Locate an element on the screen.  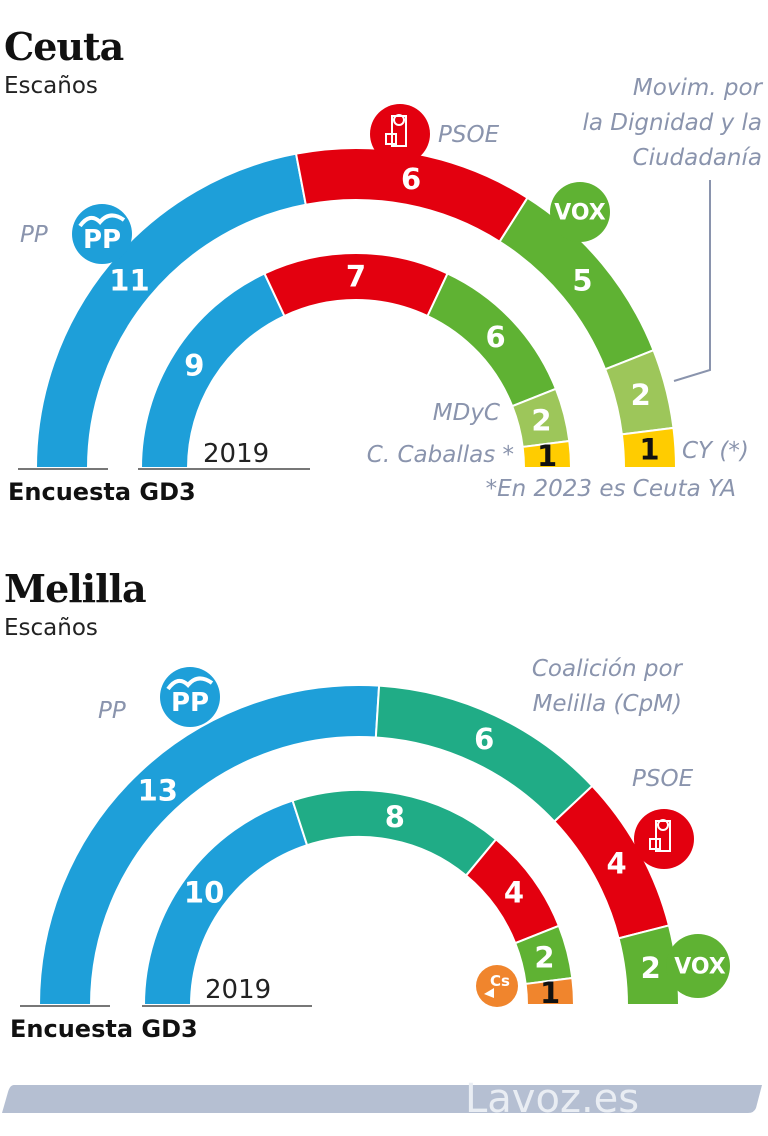
melilla-subtitle: Escaños is located at coordinates (51, 628).